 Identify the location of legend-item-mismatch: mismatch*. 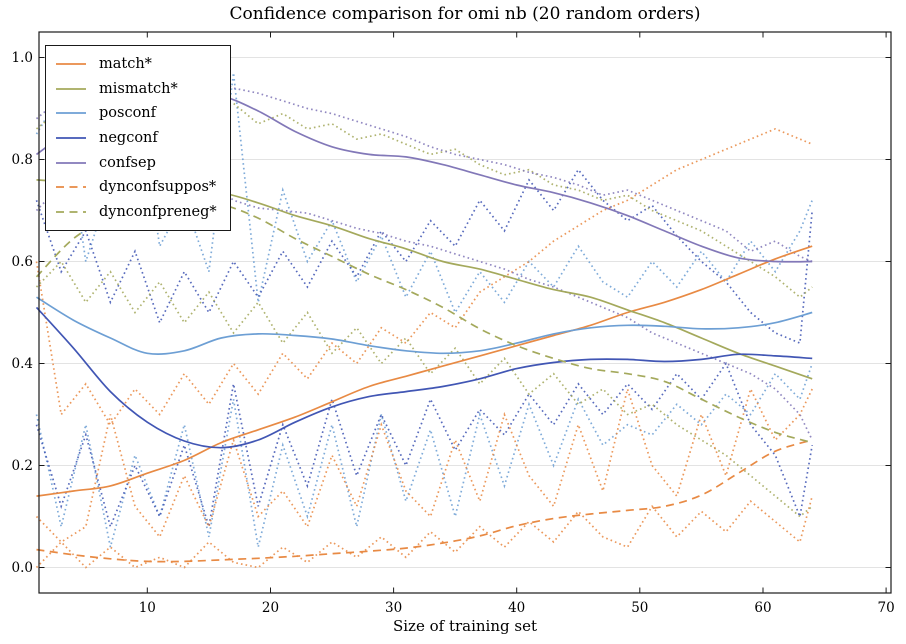
(139, 89).